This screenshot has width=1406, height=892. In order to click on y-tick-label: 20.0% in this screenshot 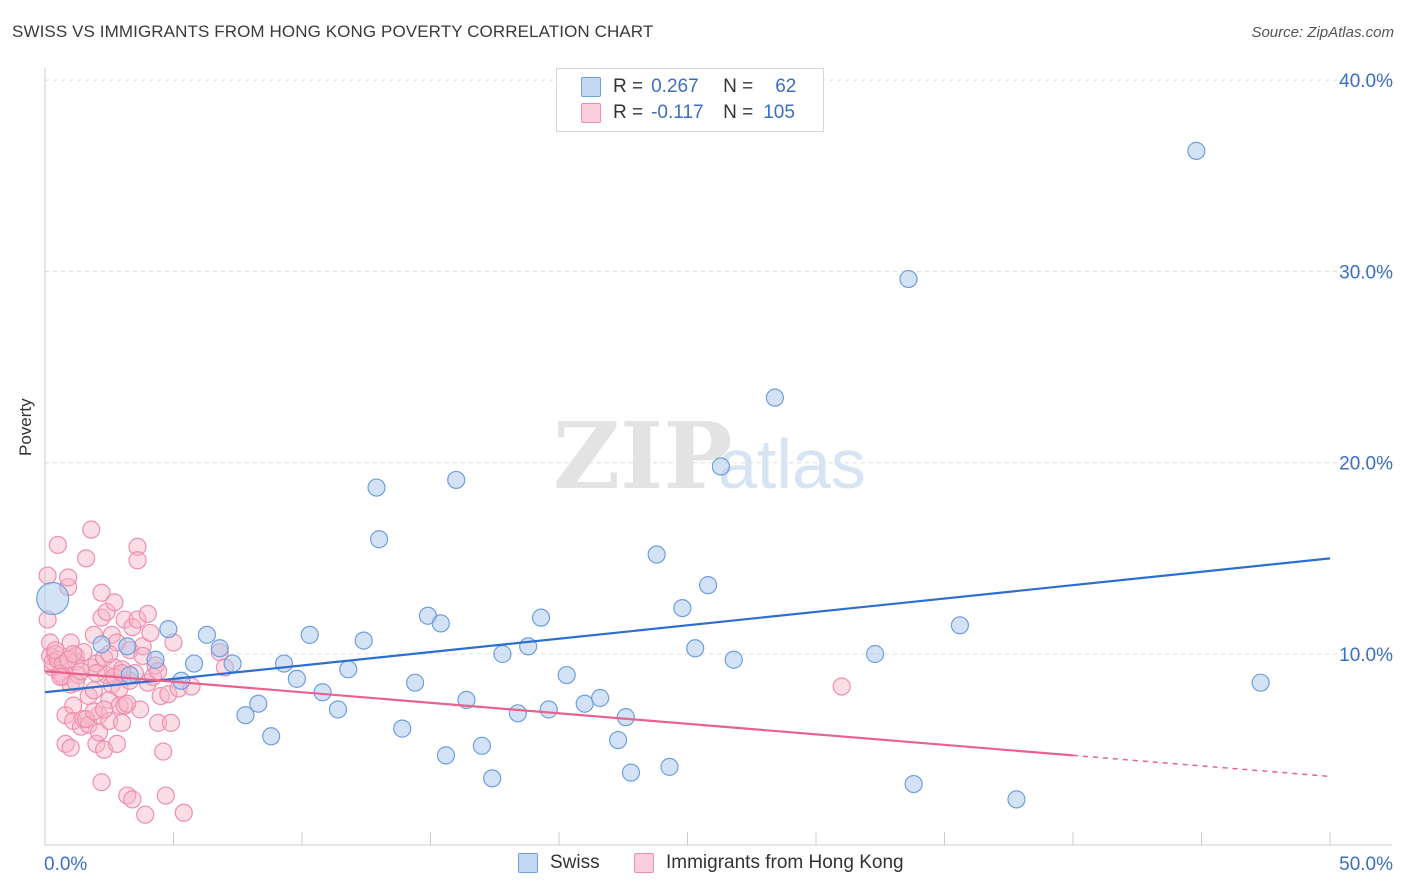, I will do `click(1366, 464)`.